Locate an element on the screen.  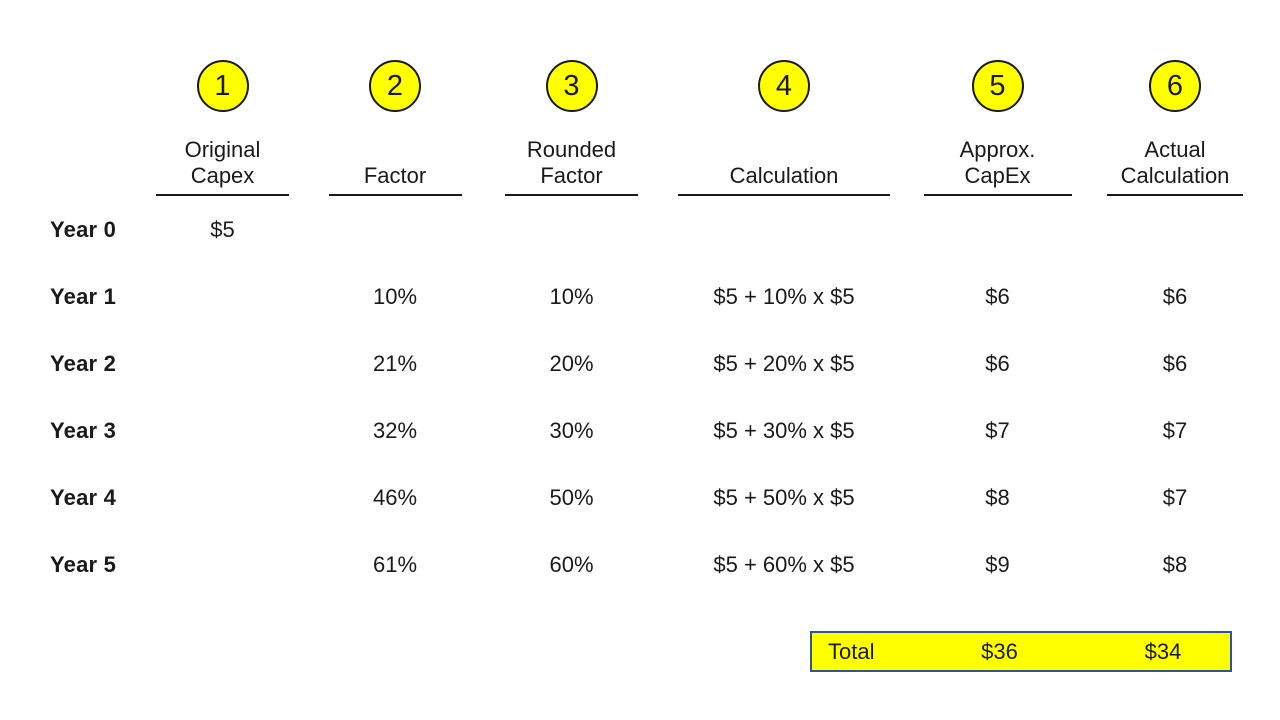
table-row-year-4: Year 4 46% 50% $5 + 50% x $5 $8 $7 is located at coordinates (630, 497).